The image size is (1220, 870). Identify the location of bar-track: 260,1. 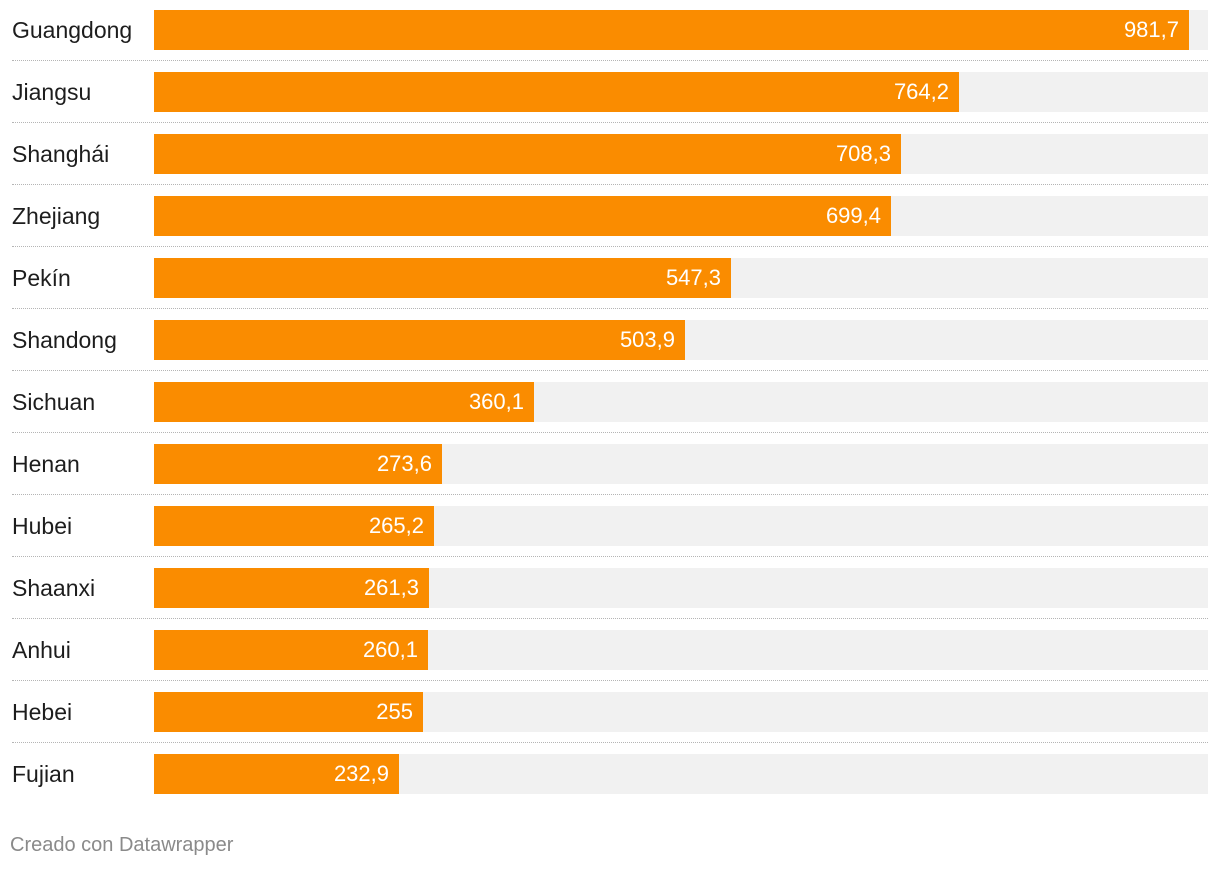
(681, 650).